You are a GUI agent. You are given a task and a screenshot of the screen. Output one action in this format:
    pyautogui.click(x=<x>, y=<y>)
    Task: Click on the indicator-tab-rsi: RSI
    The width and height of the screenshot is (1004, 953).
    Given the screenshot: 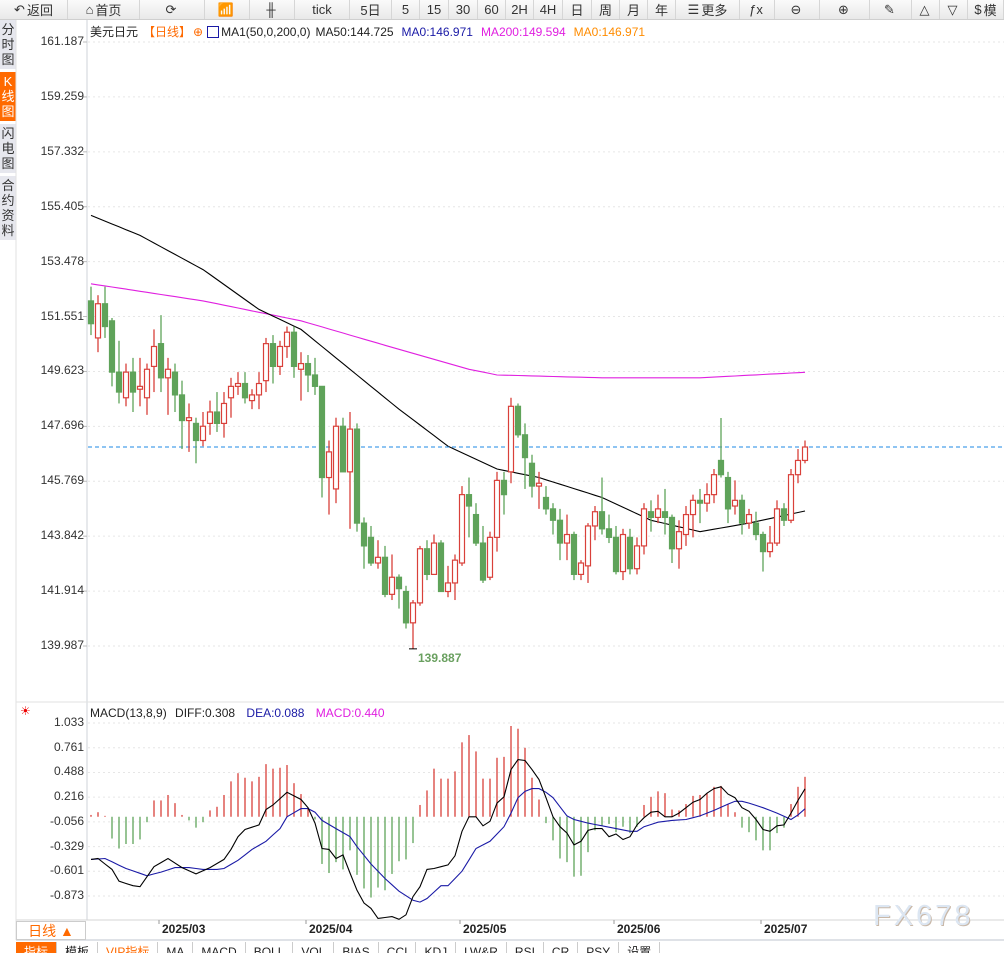 What is the action you would take?
    pyautogui.click(x=525, y=947)
    